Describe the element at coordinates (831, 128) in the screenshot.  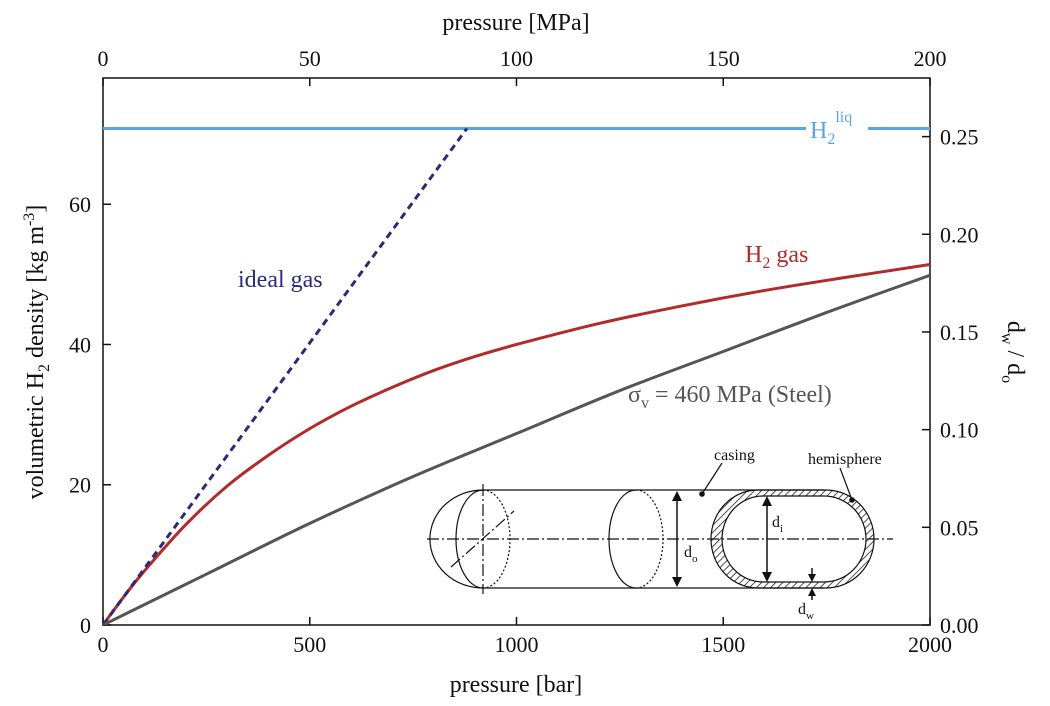
I see `h2-liq-label: H2liq` at that location.